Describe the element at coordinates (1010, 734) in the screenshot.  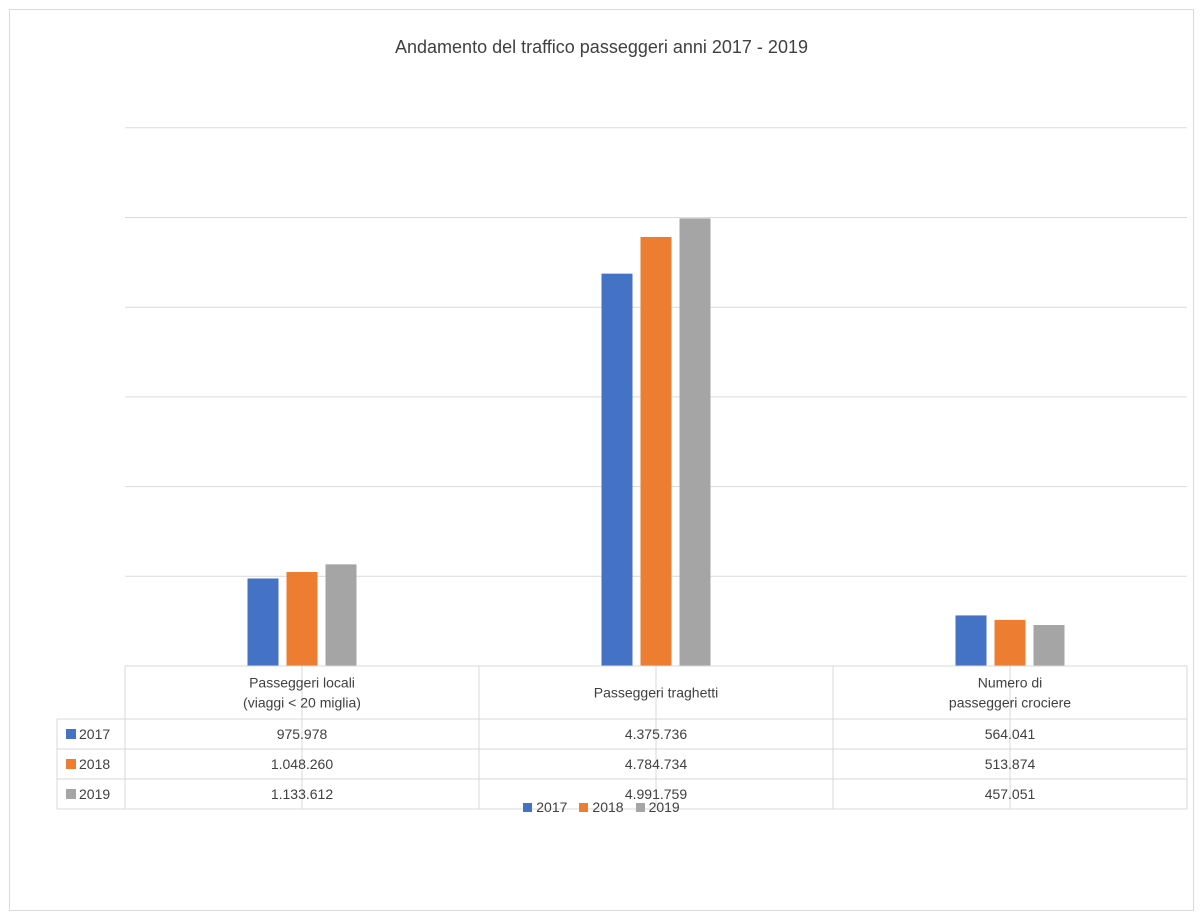
I see `data-label: 564.041` at that location.